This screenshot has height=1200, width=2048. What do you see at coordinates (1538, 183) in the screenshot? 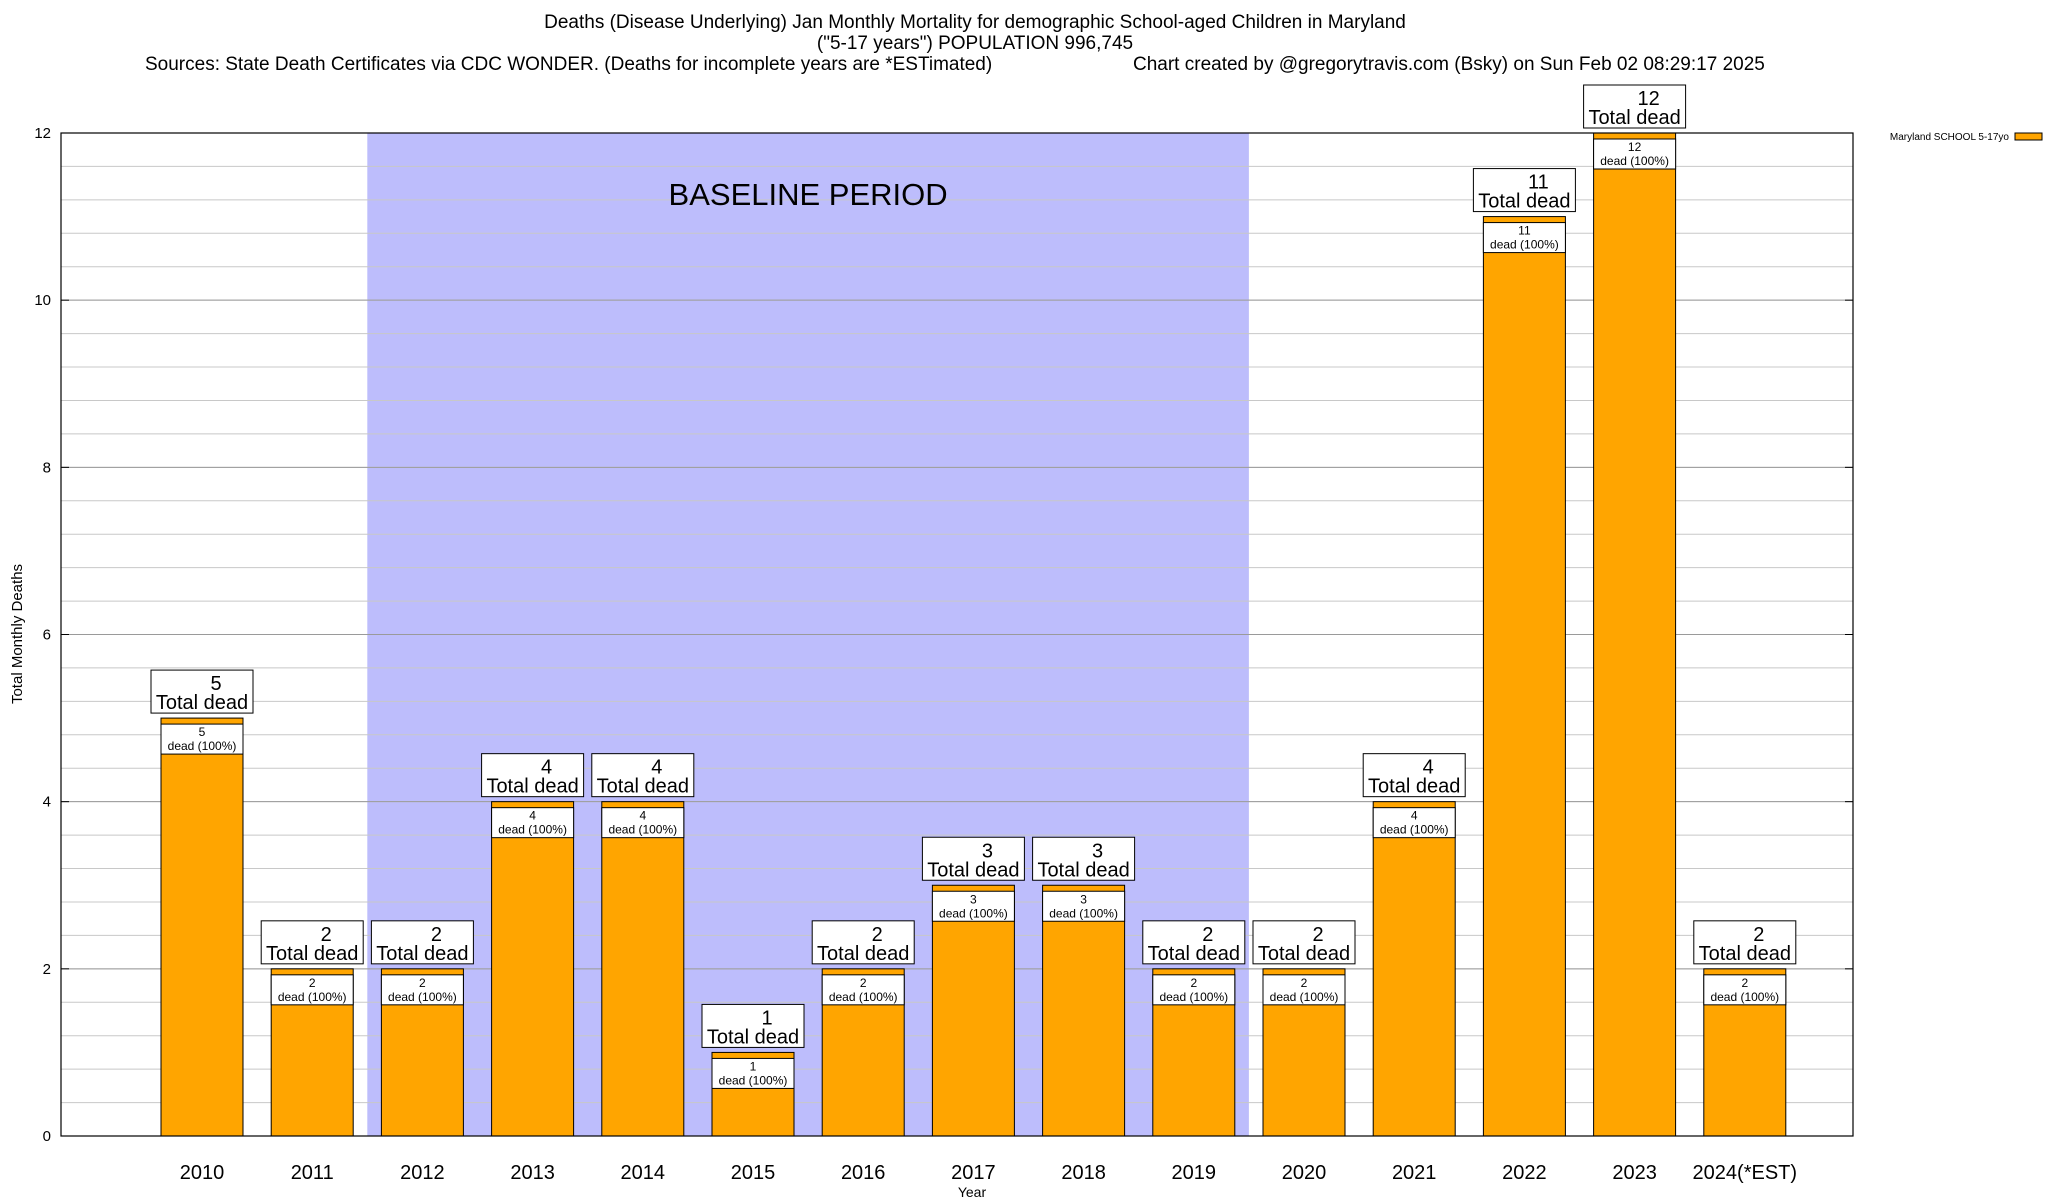
I see `bar-total-value: 11` at bounding box center [1538, 183].